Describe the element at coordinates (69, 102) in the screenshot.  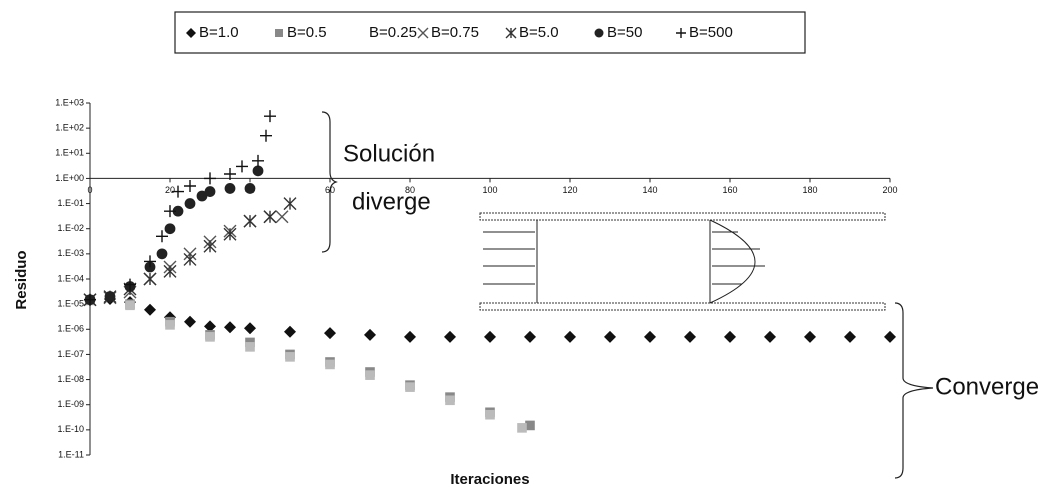
I see `y-tick-label: 1.E+03` at that location.